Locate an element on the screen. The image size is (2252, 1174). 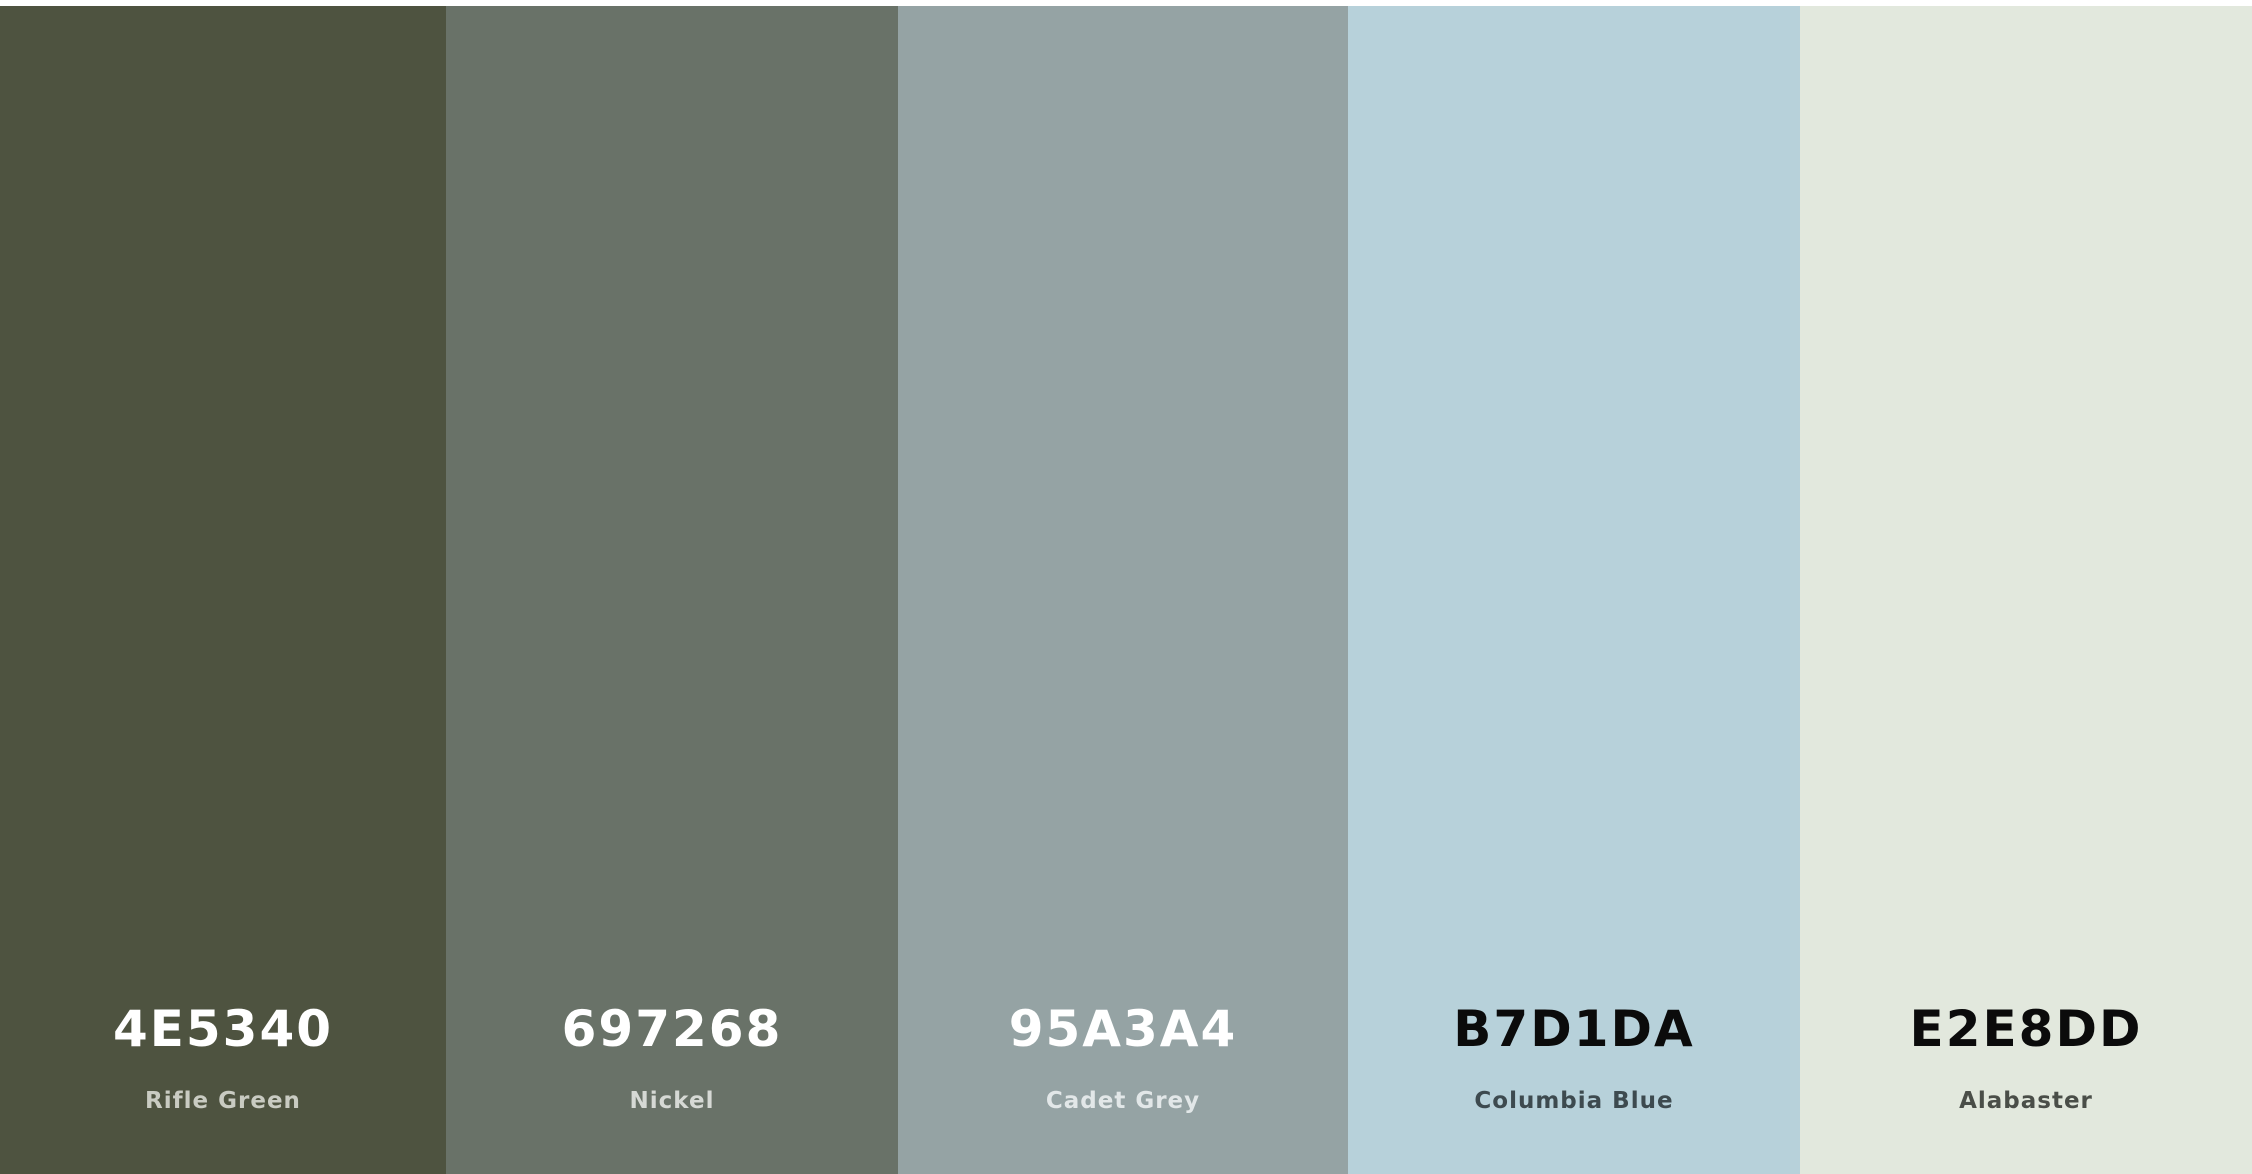
swatch-hex-code: B7D1DA is located at coordinates (1574, 1029).